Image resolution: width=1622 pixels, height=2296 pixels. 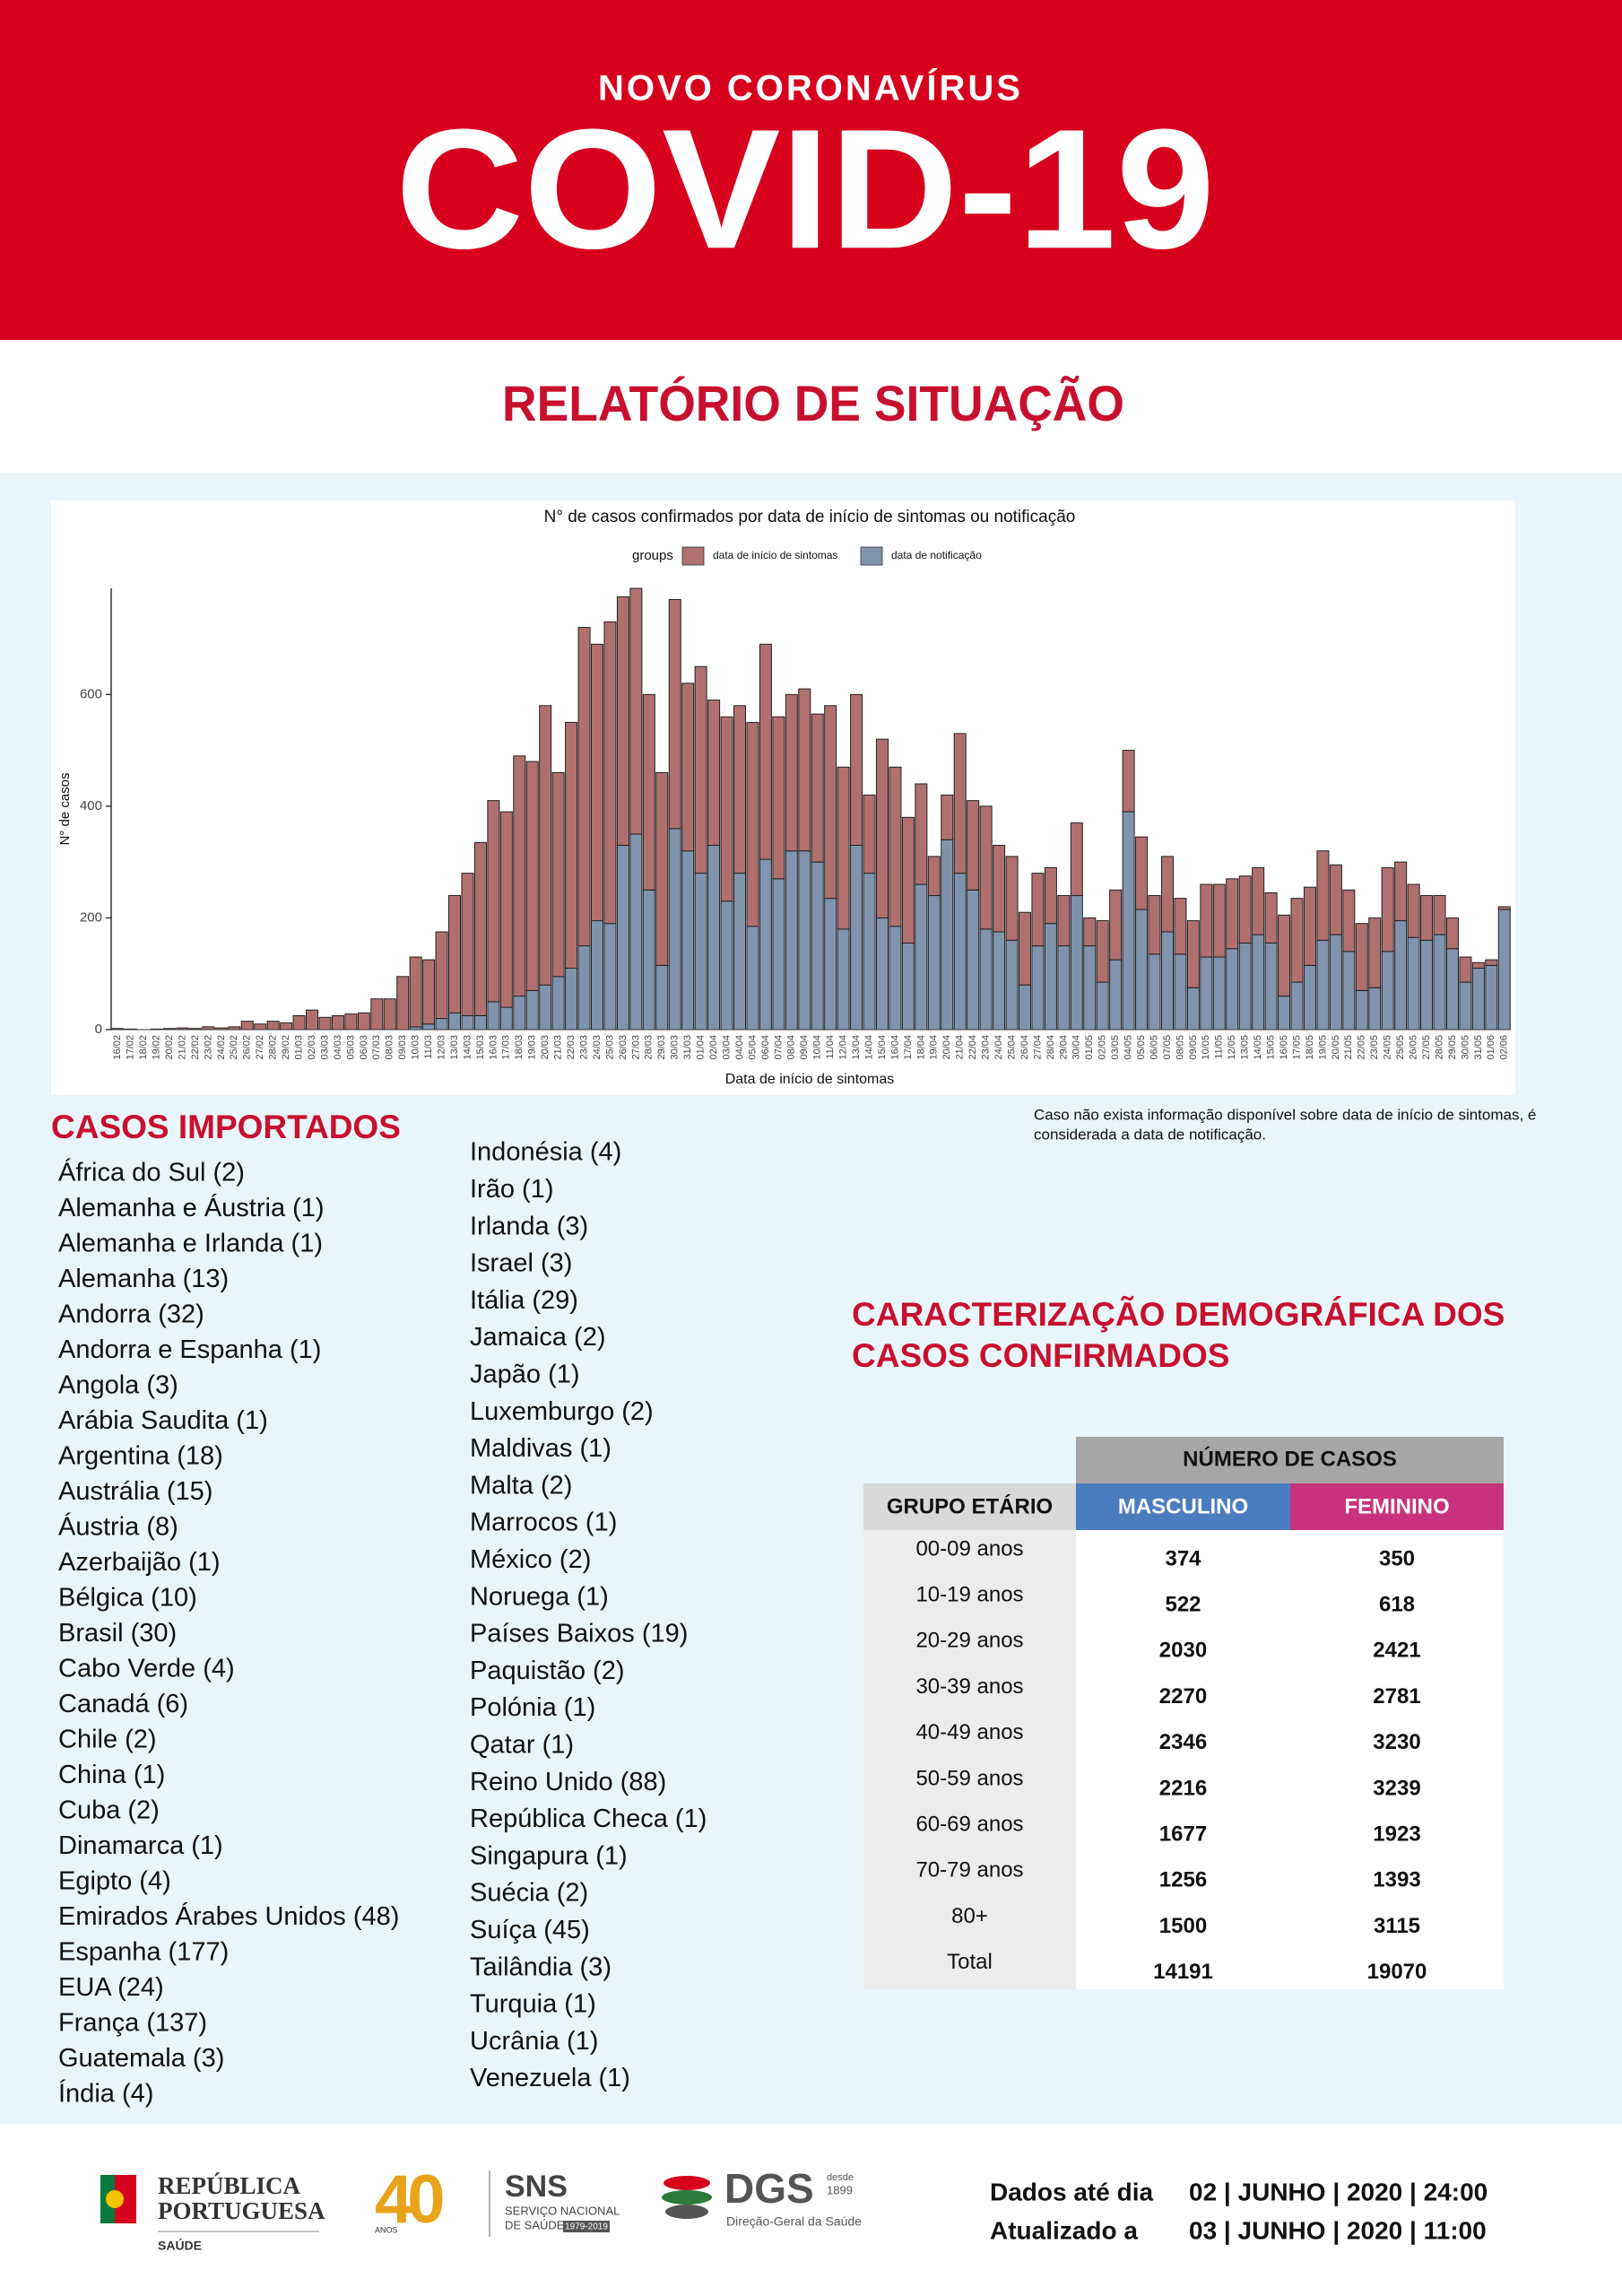 I want to click on x-tick-label: 11/04, so click(x=830, y=1047).